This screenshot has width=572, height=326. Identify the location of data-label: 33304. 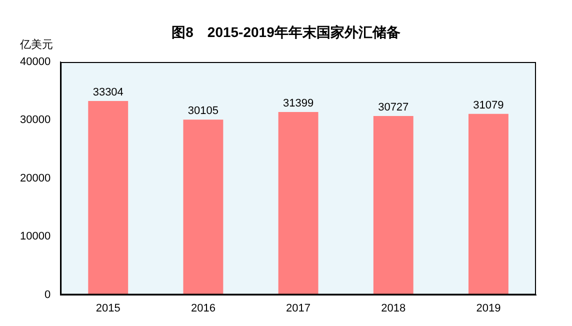
(108, 92).